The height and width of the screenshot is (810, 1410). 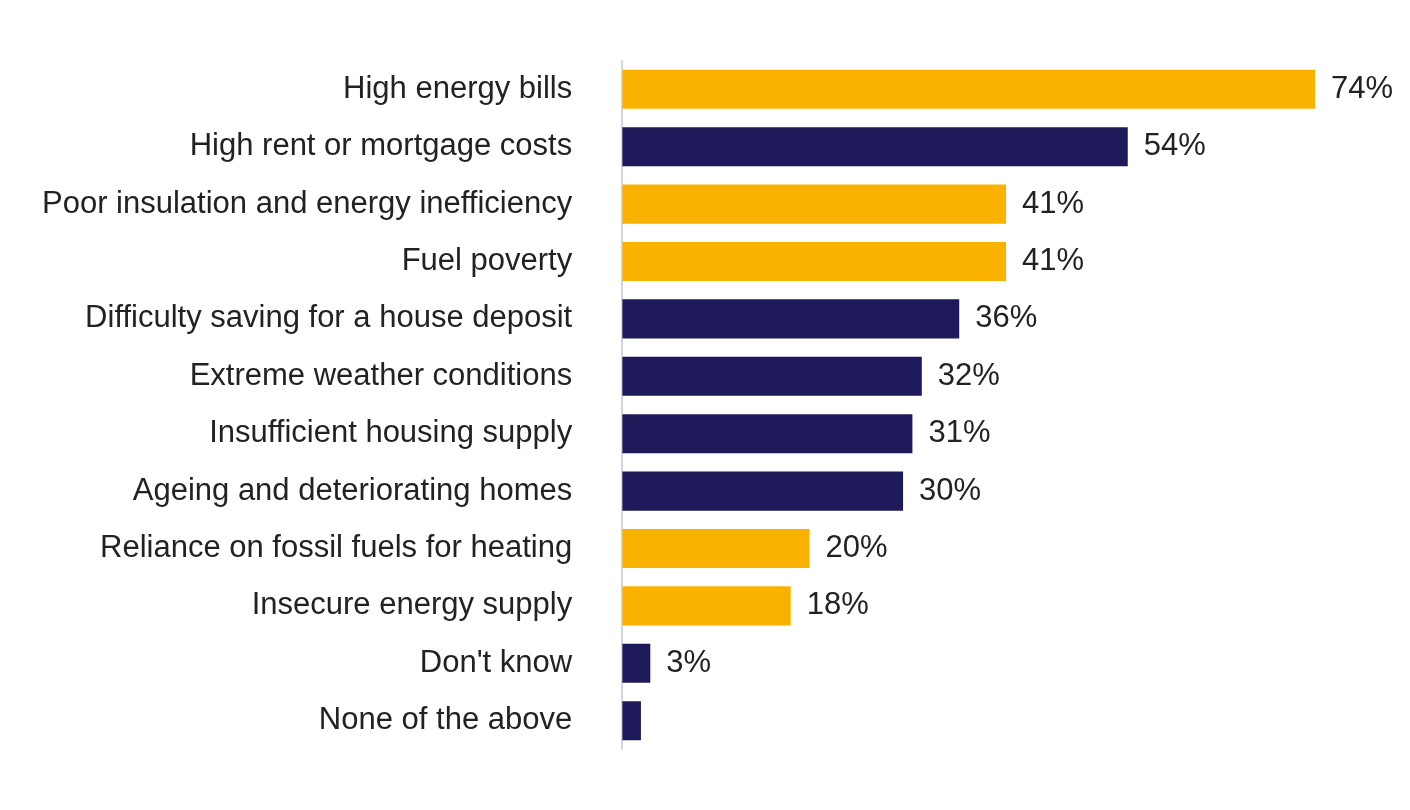 I want to click on y-tick-label: Difficulty saving for a house deposit, so click(x=329, y=317).